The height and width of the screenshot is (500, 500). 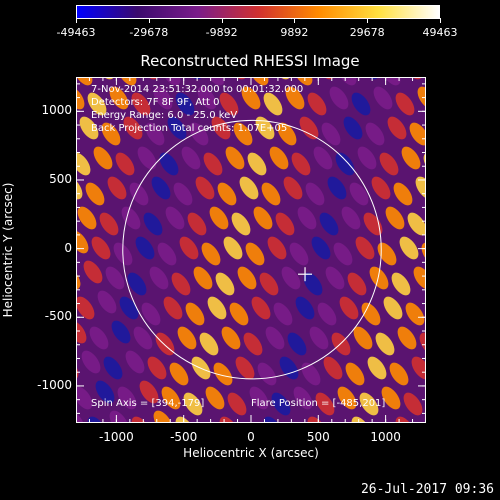 What do you see at coordinates (58, 316) in the screenshot?
I see `y-tick-label: -500` at bounding box center [58, 316].